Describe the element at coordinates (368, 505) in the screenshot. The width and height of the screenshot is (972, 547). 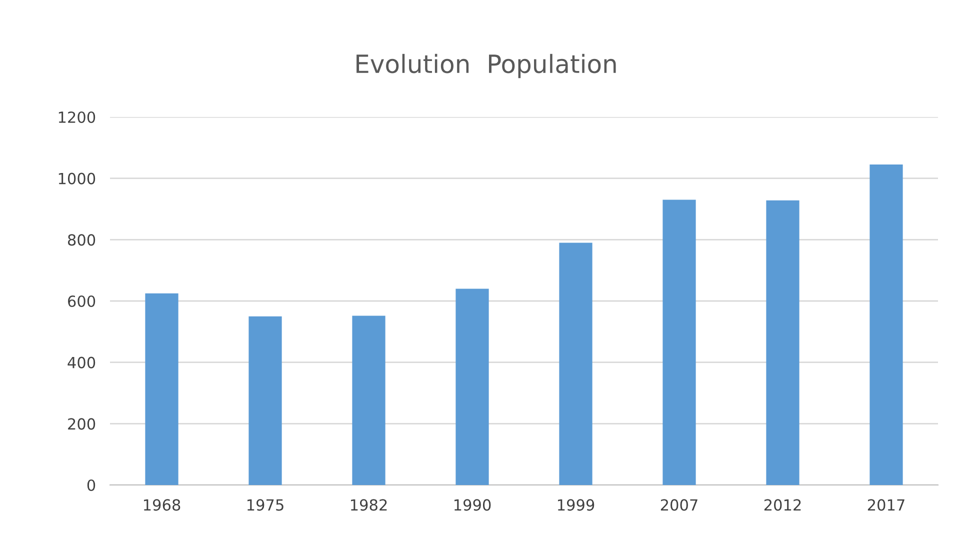
I see `x-tick-label: 1982` at that location.